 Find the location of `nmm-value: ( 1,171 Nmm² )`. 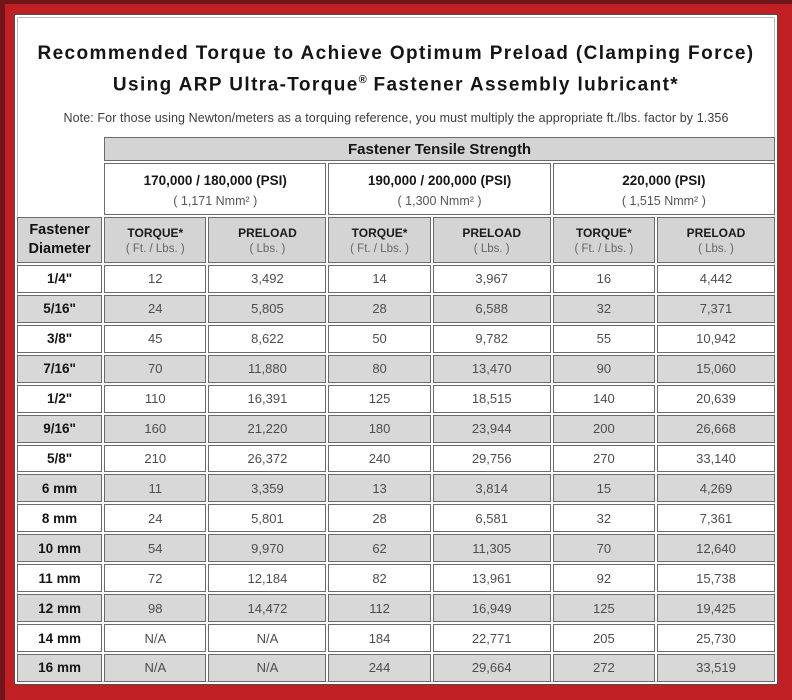

nmm-value: ( 1,171 Nmm² ) is located at coordinates (215, 200).